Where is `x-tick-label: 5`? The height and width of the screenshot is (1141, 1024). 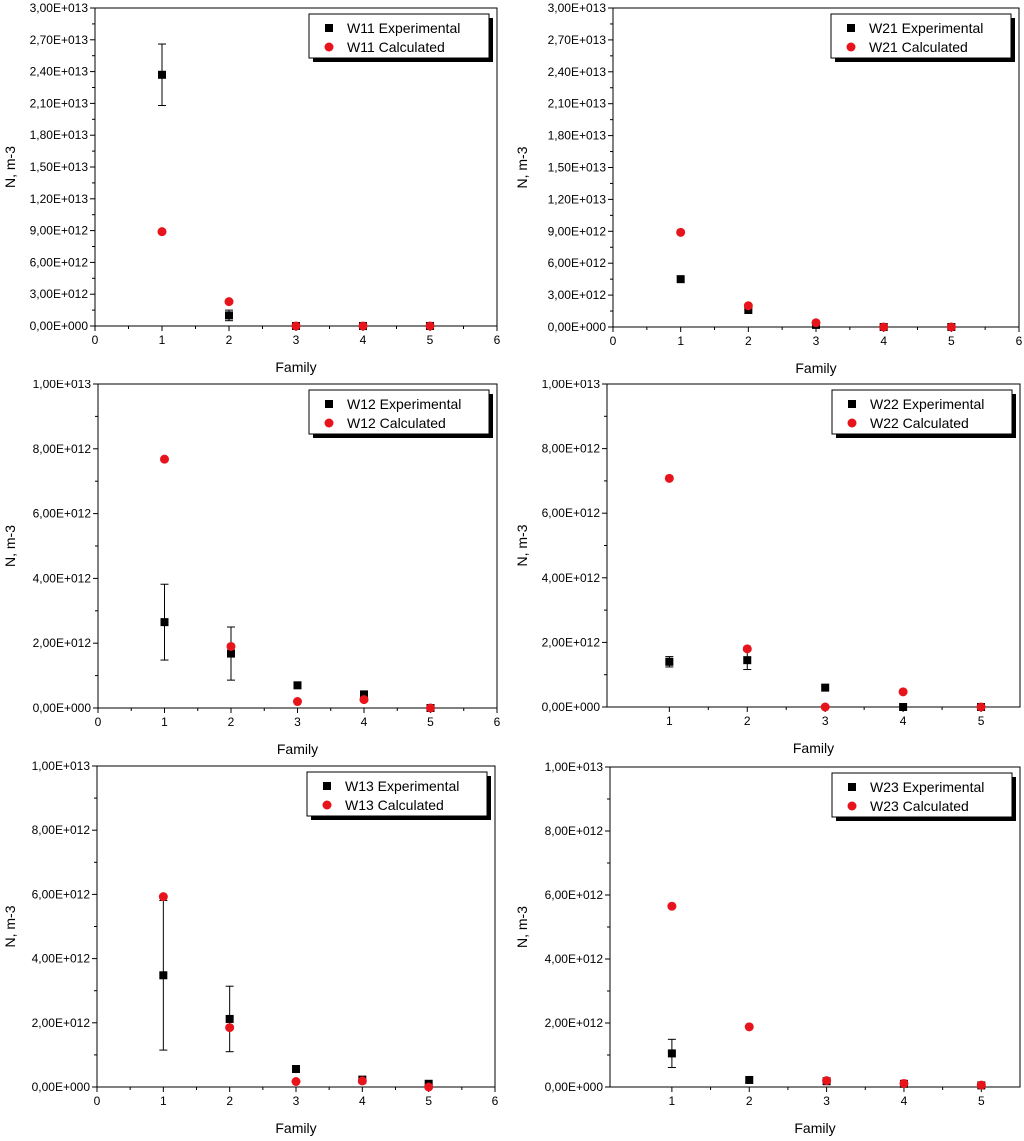
x-tick-label: 5 is located at coordinates (981, 721).